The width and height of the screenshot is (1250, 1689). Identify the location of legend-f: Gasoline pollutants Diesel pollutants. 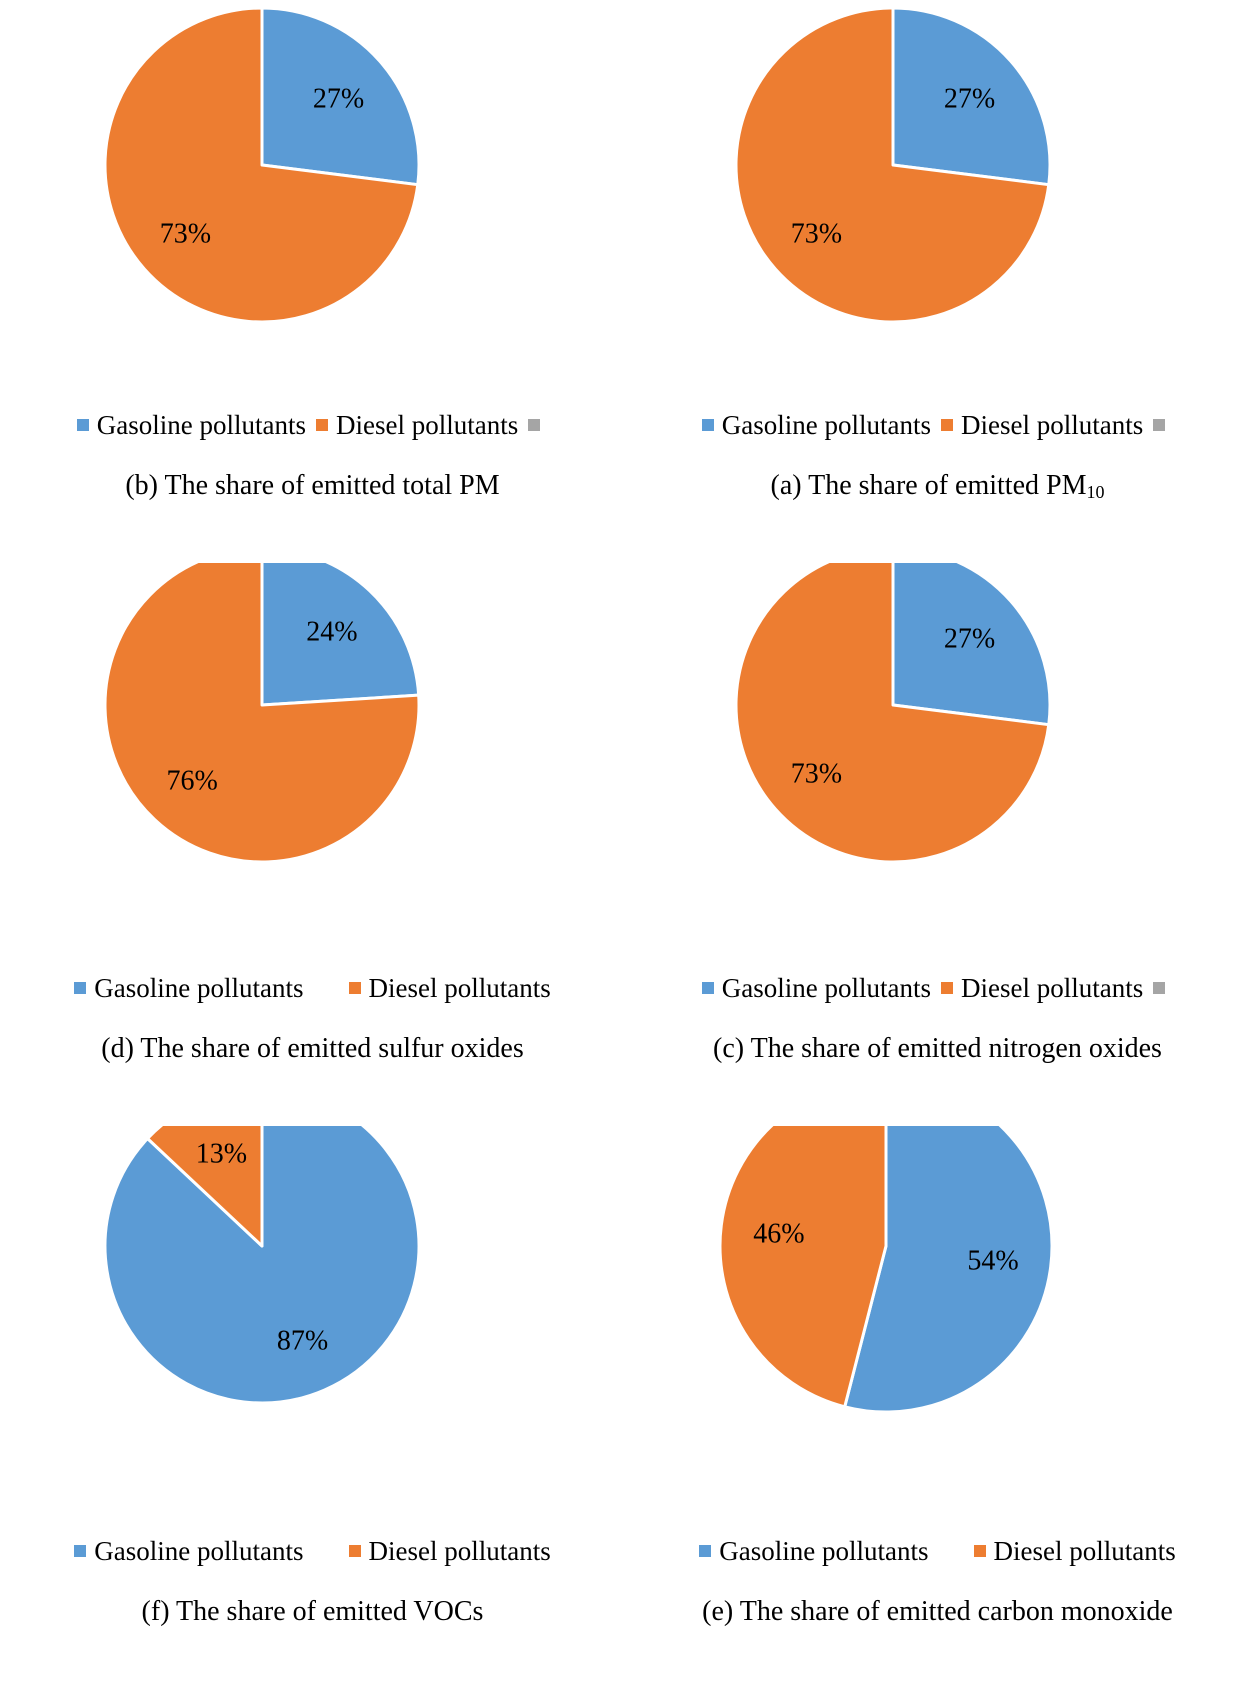
(312, 1551).